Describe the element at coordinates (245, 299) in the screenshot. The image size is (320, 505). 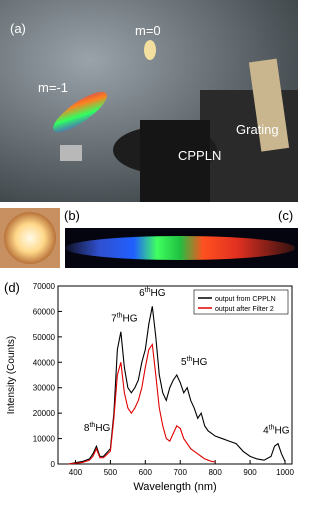
I see `legend-label: output from CPPLN` at that location.